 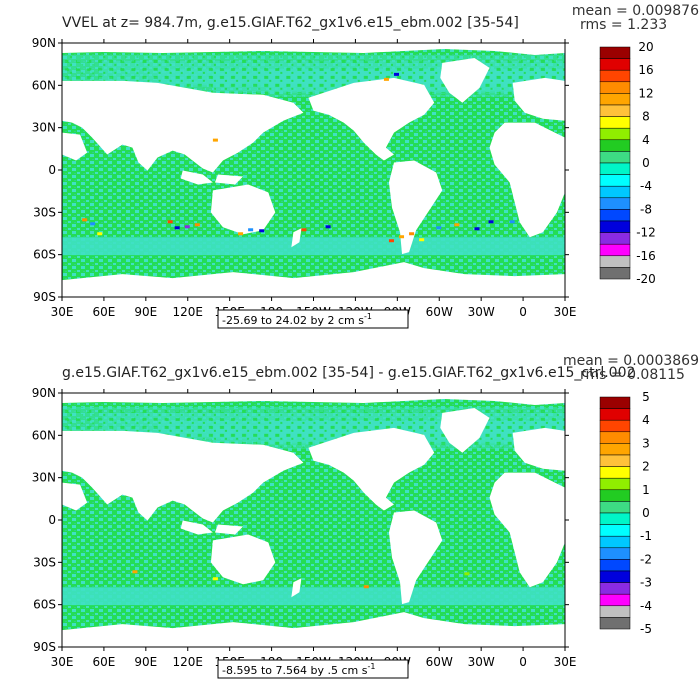 I want to click on colorbar-label: 4, so click(x=646, y=140).